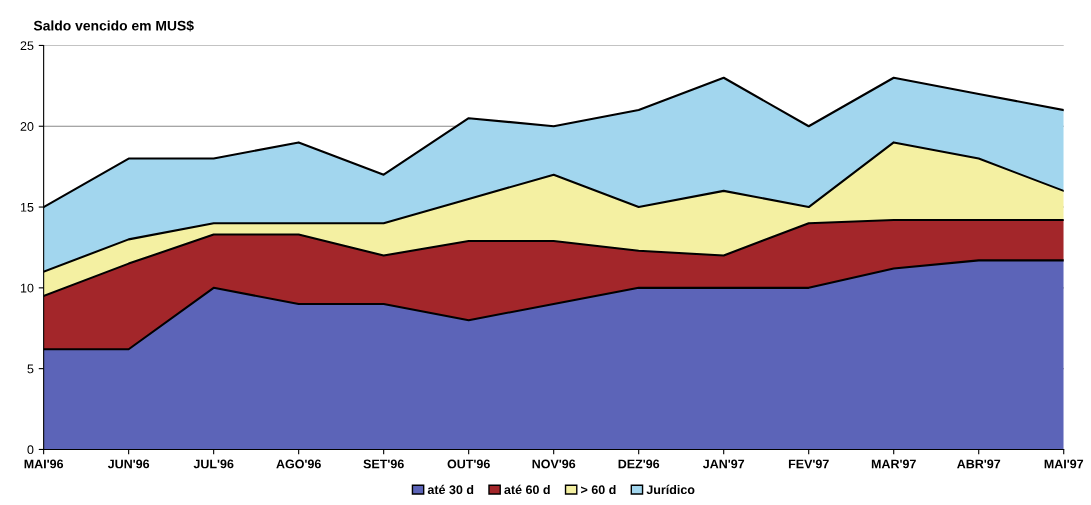 Image resolution: width=1091 pixels, height=505 pixels. Describe the element at coordinates (979, 464) in the screenshot. I see `x-tick-label: ABR'97` at that location.